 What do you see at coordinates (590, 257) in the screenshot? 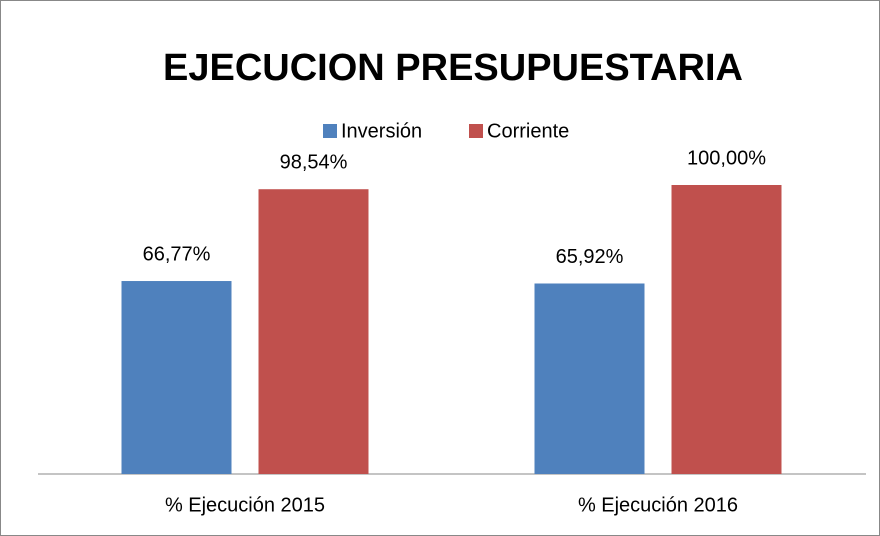
I see `data-label: 65,92%` at bounding box center [590, 257].